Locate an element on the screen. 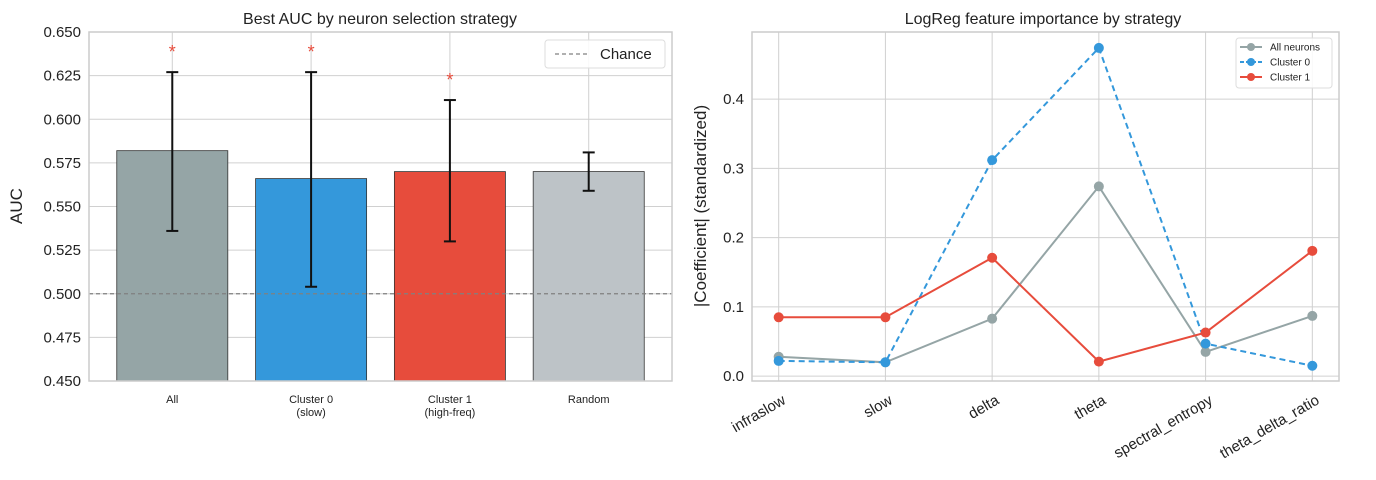  legend-label: Cluster 0 is located at coordinates (1290, 63).